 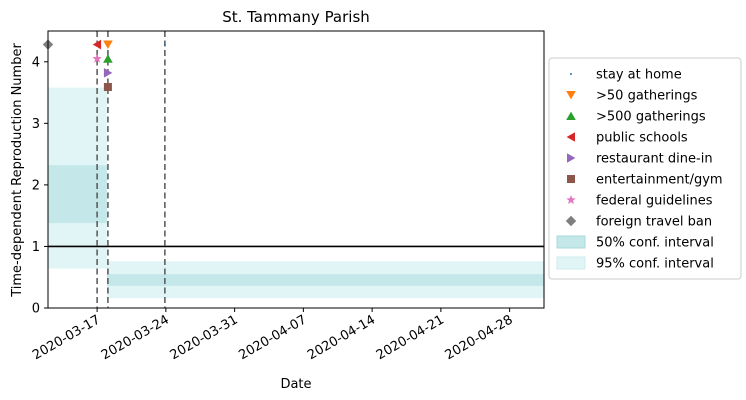 What do you see at coordinates (654, 222) in the screenshot?
I see `legend-label-foreign-travel-ban: foreign travel ban` at bounding box center [654, 222].